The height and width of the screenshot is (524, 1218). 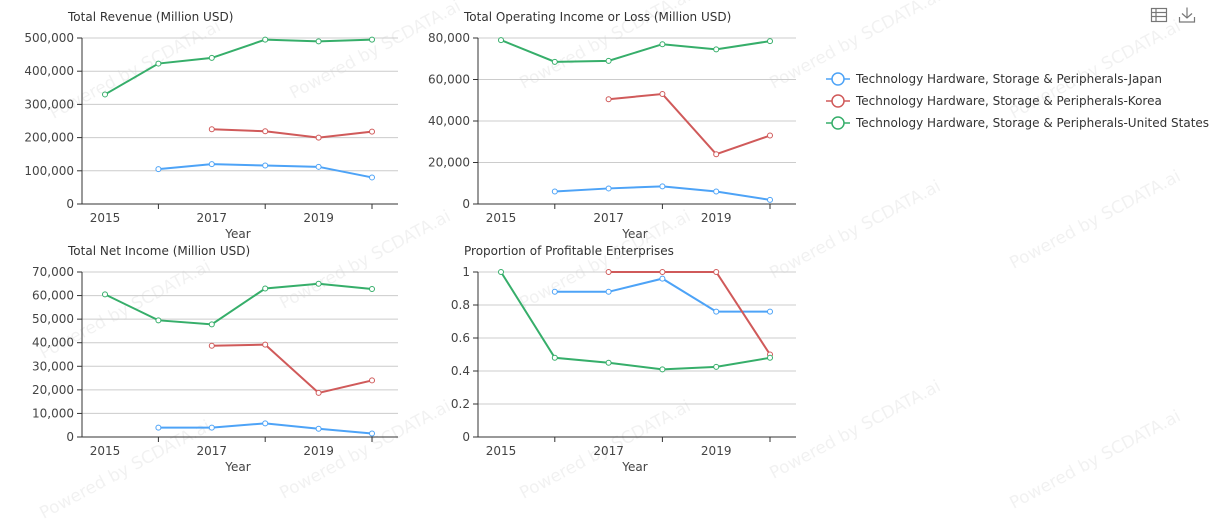 What do you see at coordinates (569, 251) in the screenshot?
I see `chart-title: Proportion of Profitable Enterprises` at bounding box center [569, 251].